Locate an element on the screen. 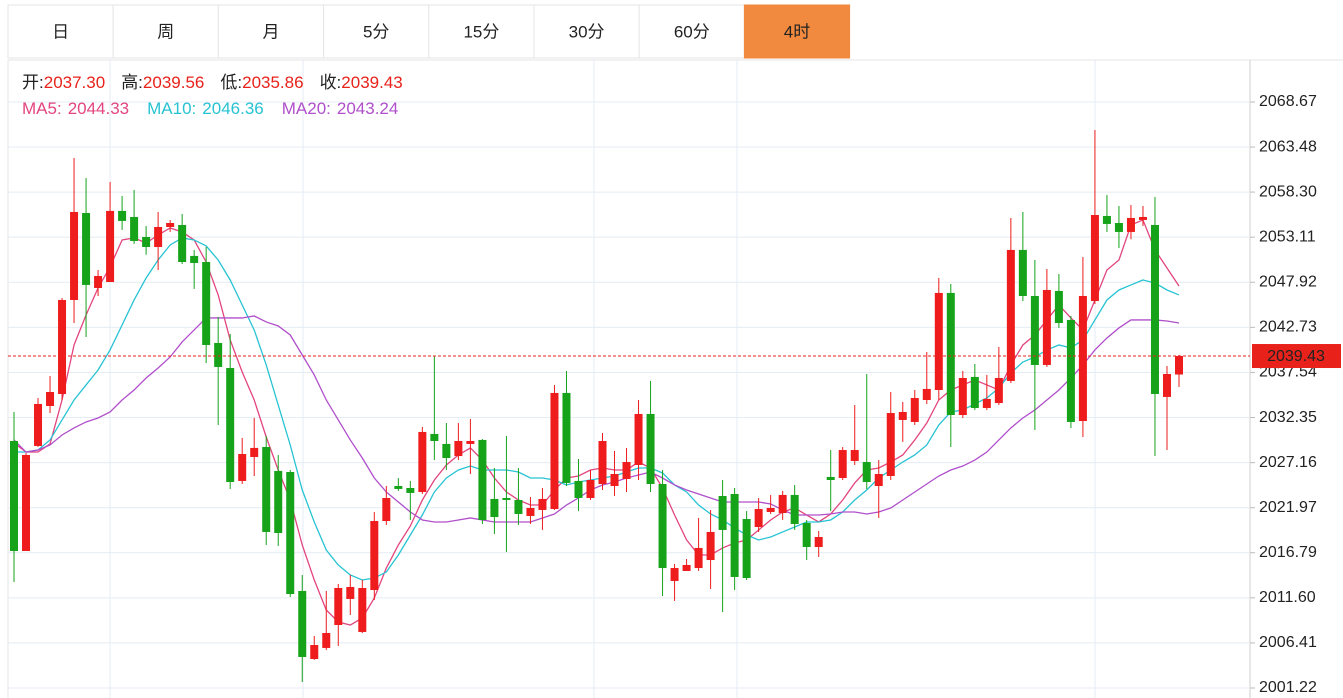  tab-label: 30分 is located at coordinates (587, 31).